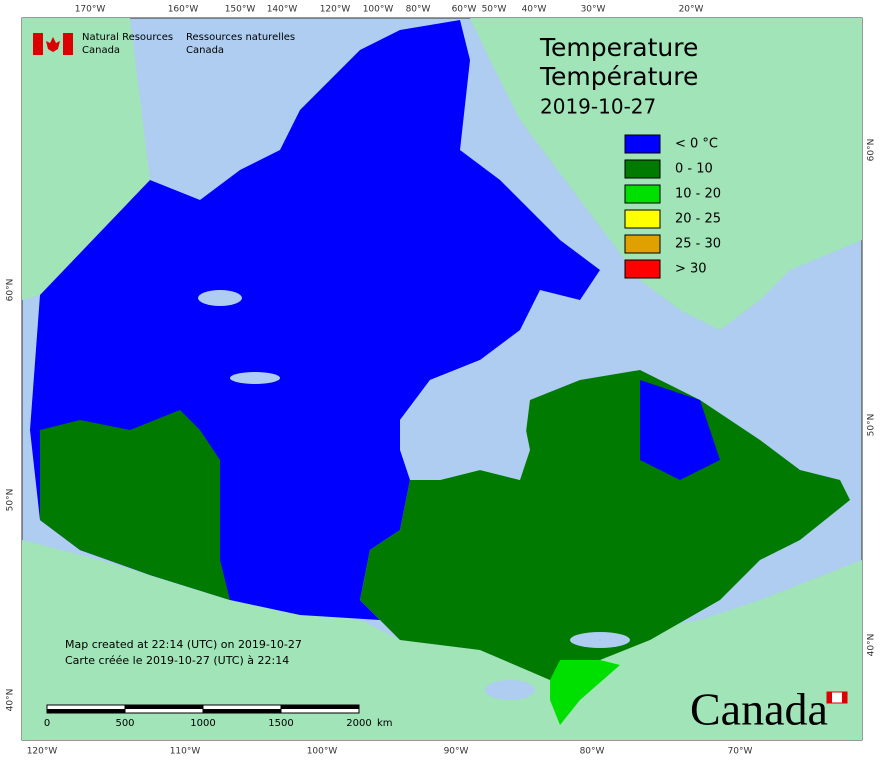 The height and width of the screenshot is (760, 880). What do you see at coordinates (698, 219) in the screenshot?
I see `legend-label: 20 - 25` at bounding box center [698, 219].